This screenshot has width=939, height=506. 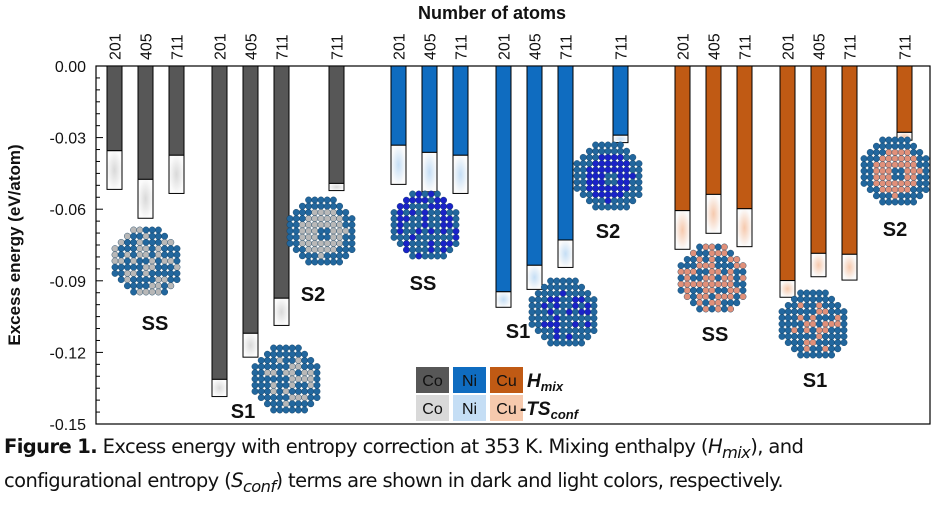 What do you see at coordinates (432, 381) in the screenshot?
I see `legend-swatch-label: Co` at bounding box center [432, 381].